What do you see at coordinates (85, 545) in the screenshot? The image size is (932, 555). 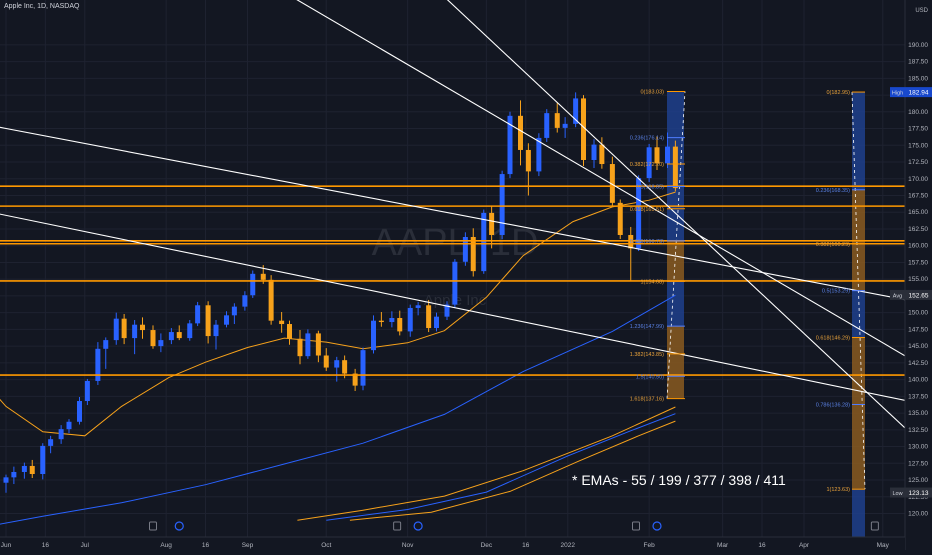 I see `time-tick-label: Jul` at bounding box center [85, 545].